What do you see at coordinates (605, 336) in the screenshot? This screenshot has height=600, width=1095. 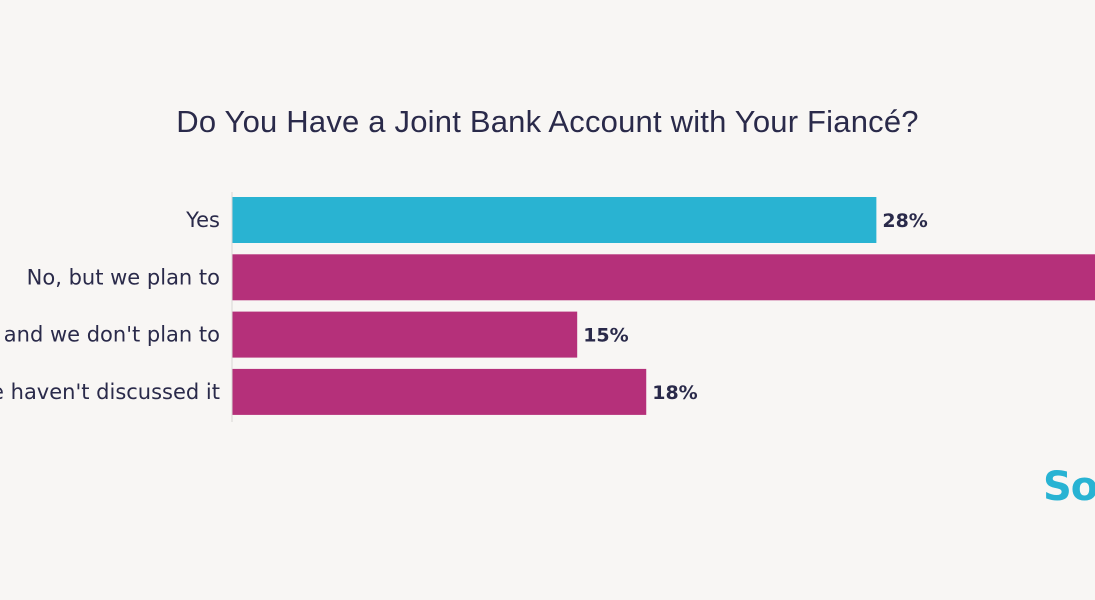 I see `value-label-2: 15%` at bounding box center [605, 336].